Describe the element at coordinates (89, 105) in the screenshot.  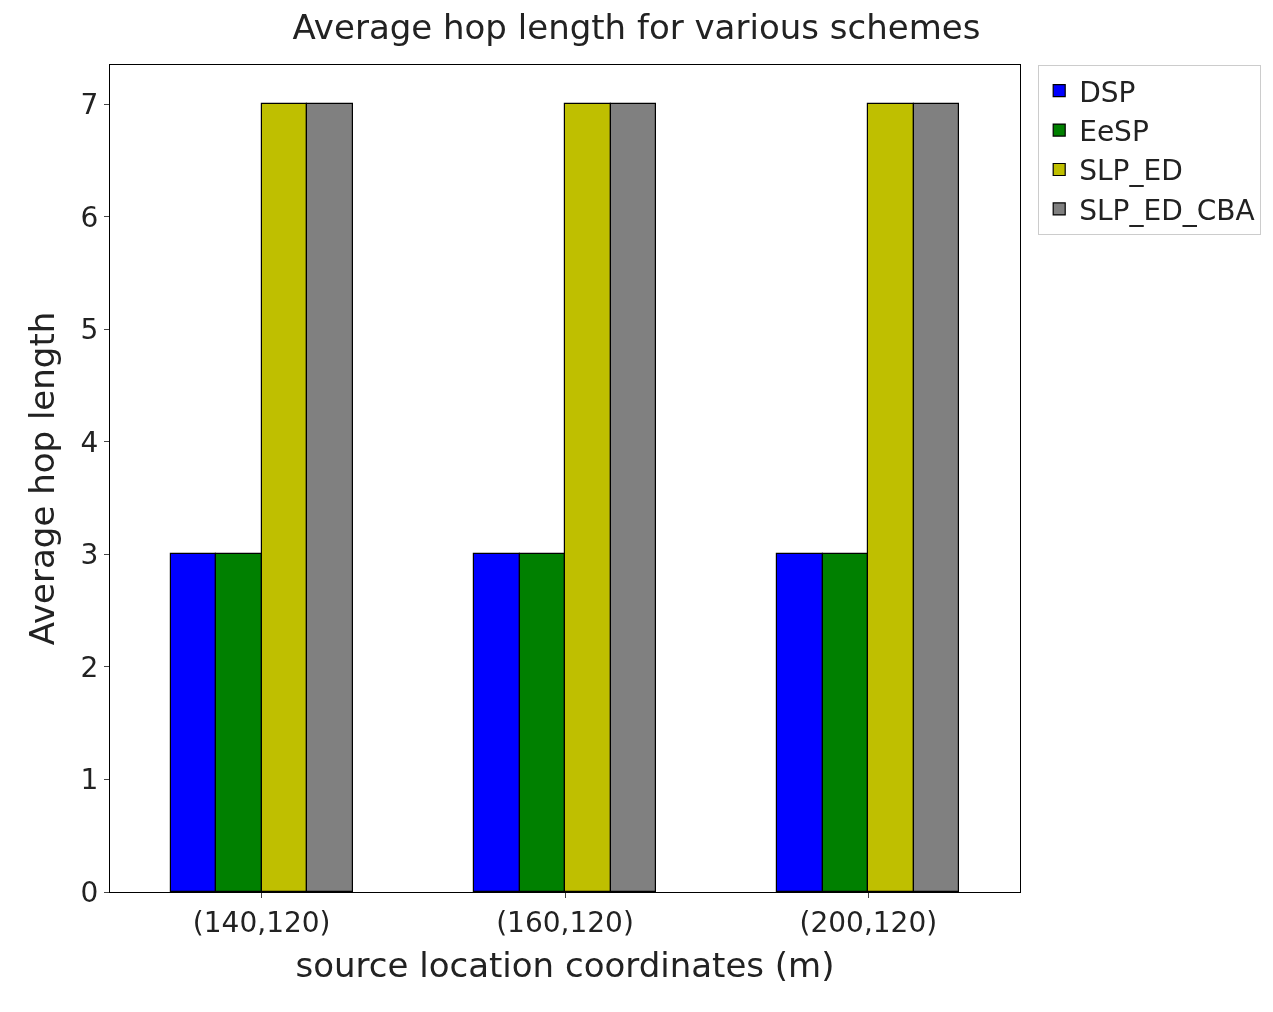
I see `y-tick-label: 7` at that location.